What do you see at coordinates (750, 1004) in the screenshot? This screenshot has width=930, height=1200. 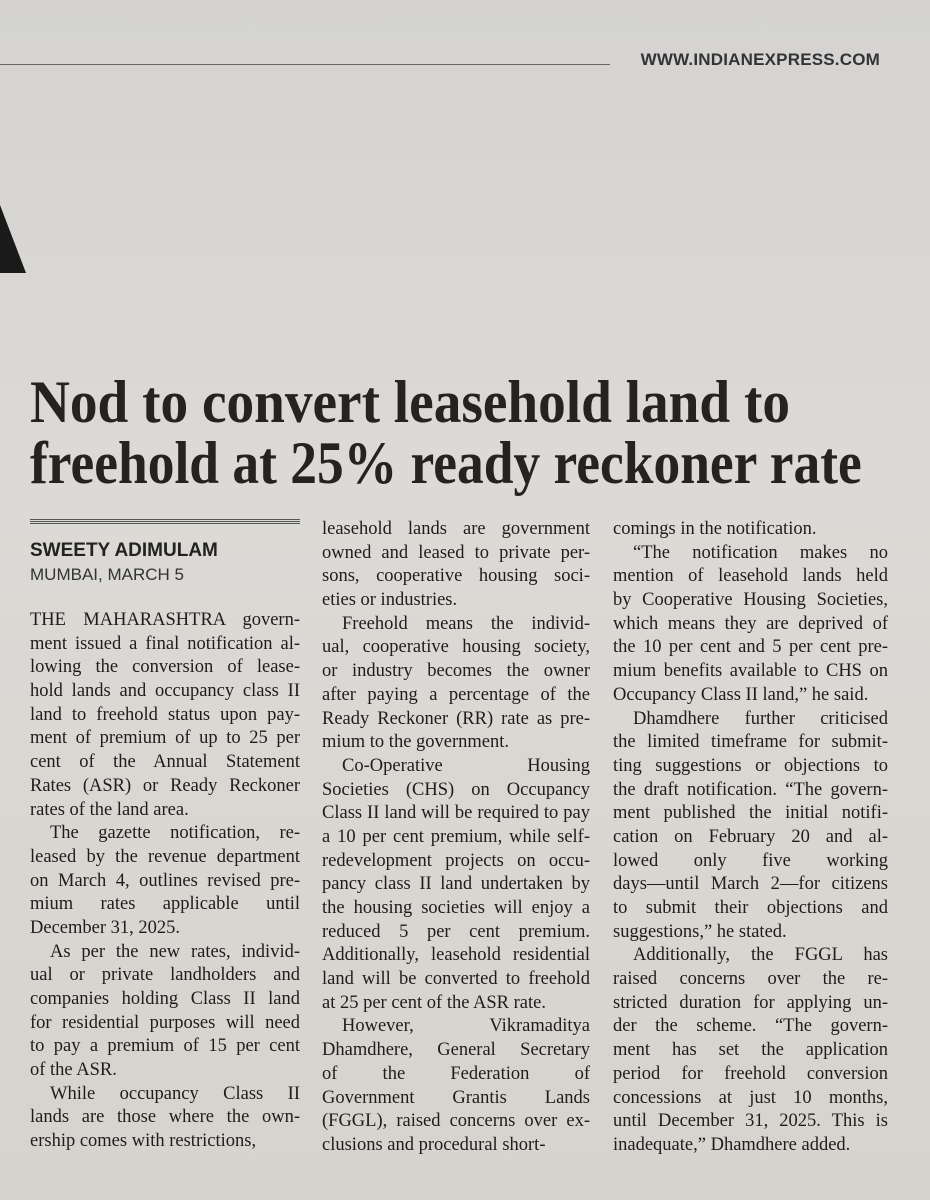 I see `text-line: stricted duration for applying un-` at bounding box center [750, 1004].